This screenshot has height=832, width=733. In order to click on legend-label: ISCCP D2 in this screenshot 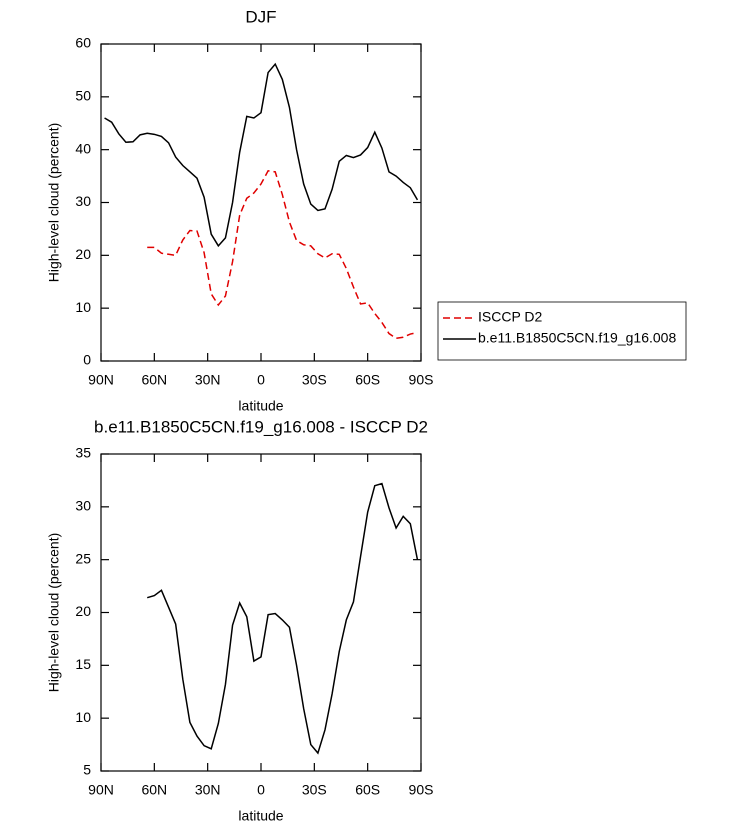, I will do `click(510, 317)`.